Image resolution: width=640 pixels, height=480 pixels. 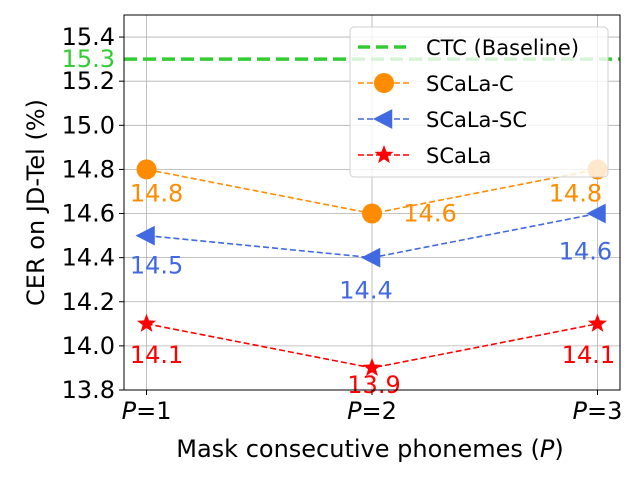 I want to click on y-tick-label: 14.0, so click(x=88, y=346).